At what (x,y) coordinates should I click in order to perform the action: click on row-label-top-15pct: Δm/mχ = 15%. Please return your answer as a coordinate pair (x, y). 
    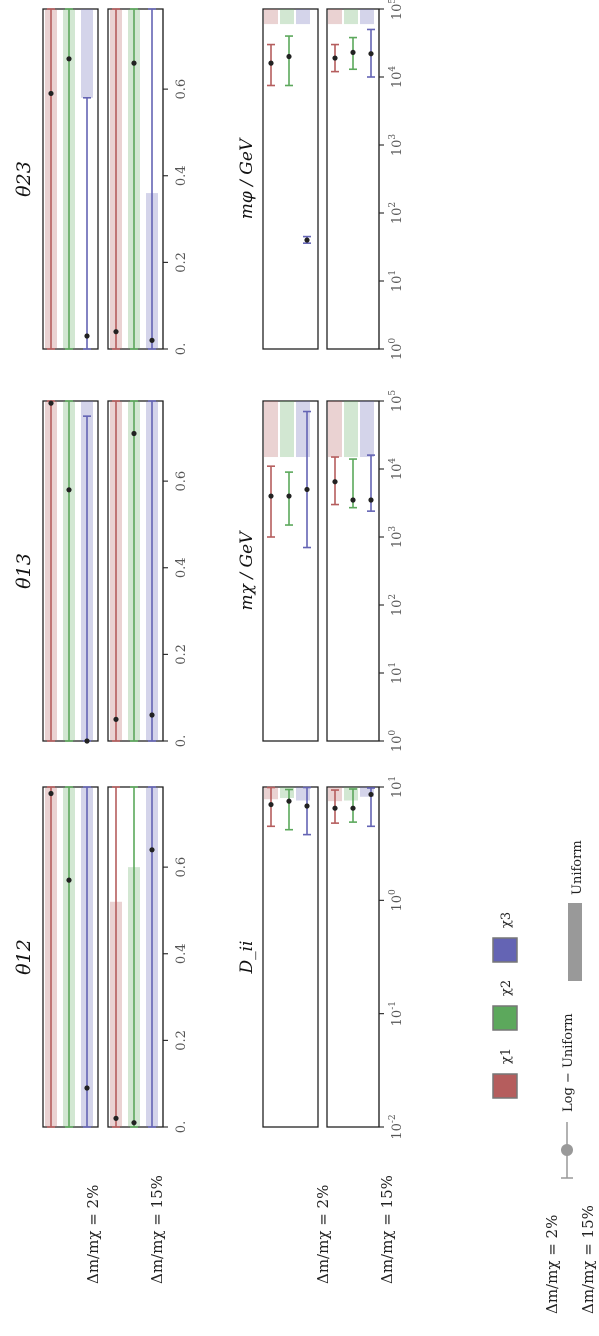
    Looking at the image, I should click on (157, 1229).